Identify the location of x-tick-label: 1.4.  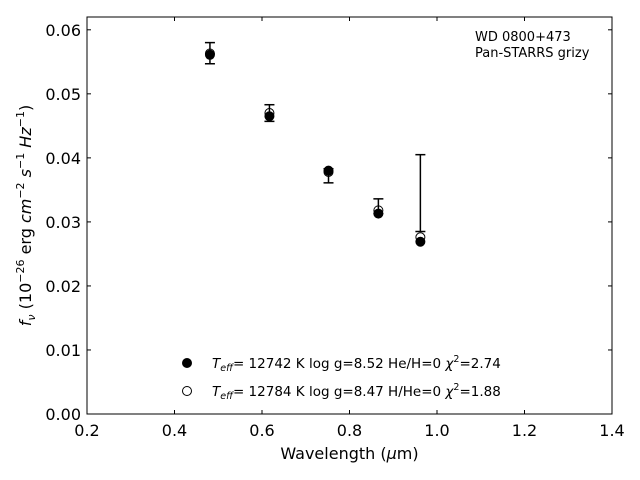
(611, 430).